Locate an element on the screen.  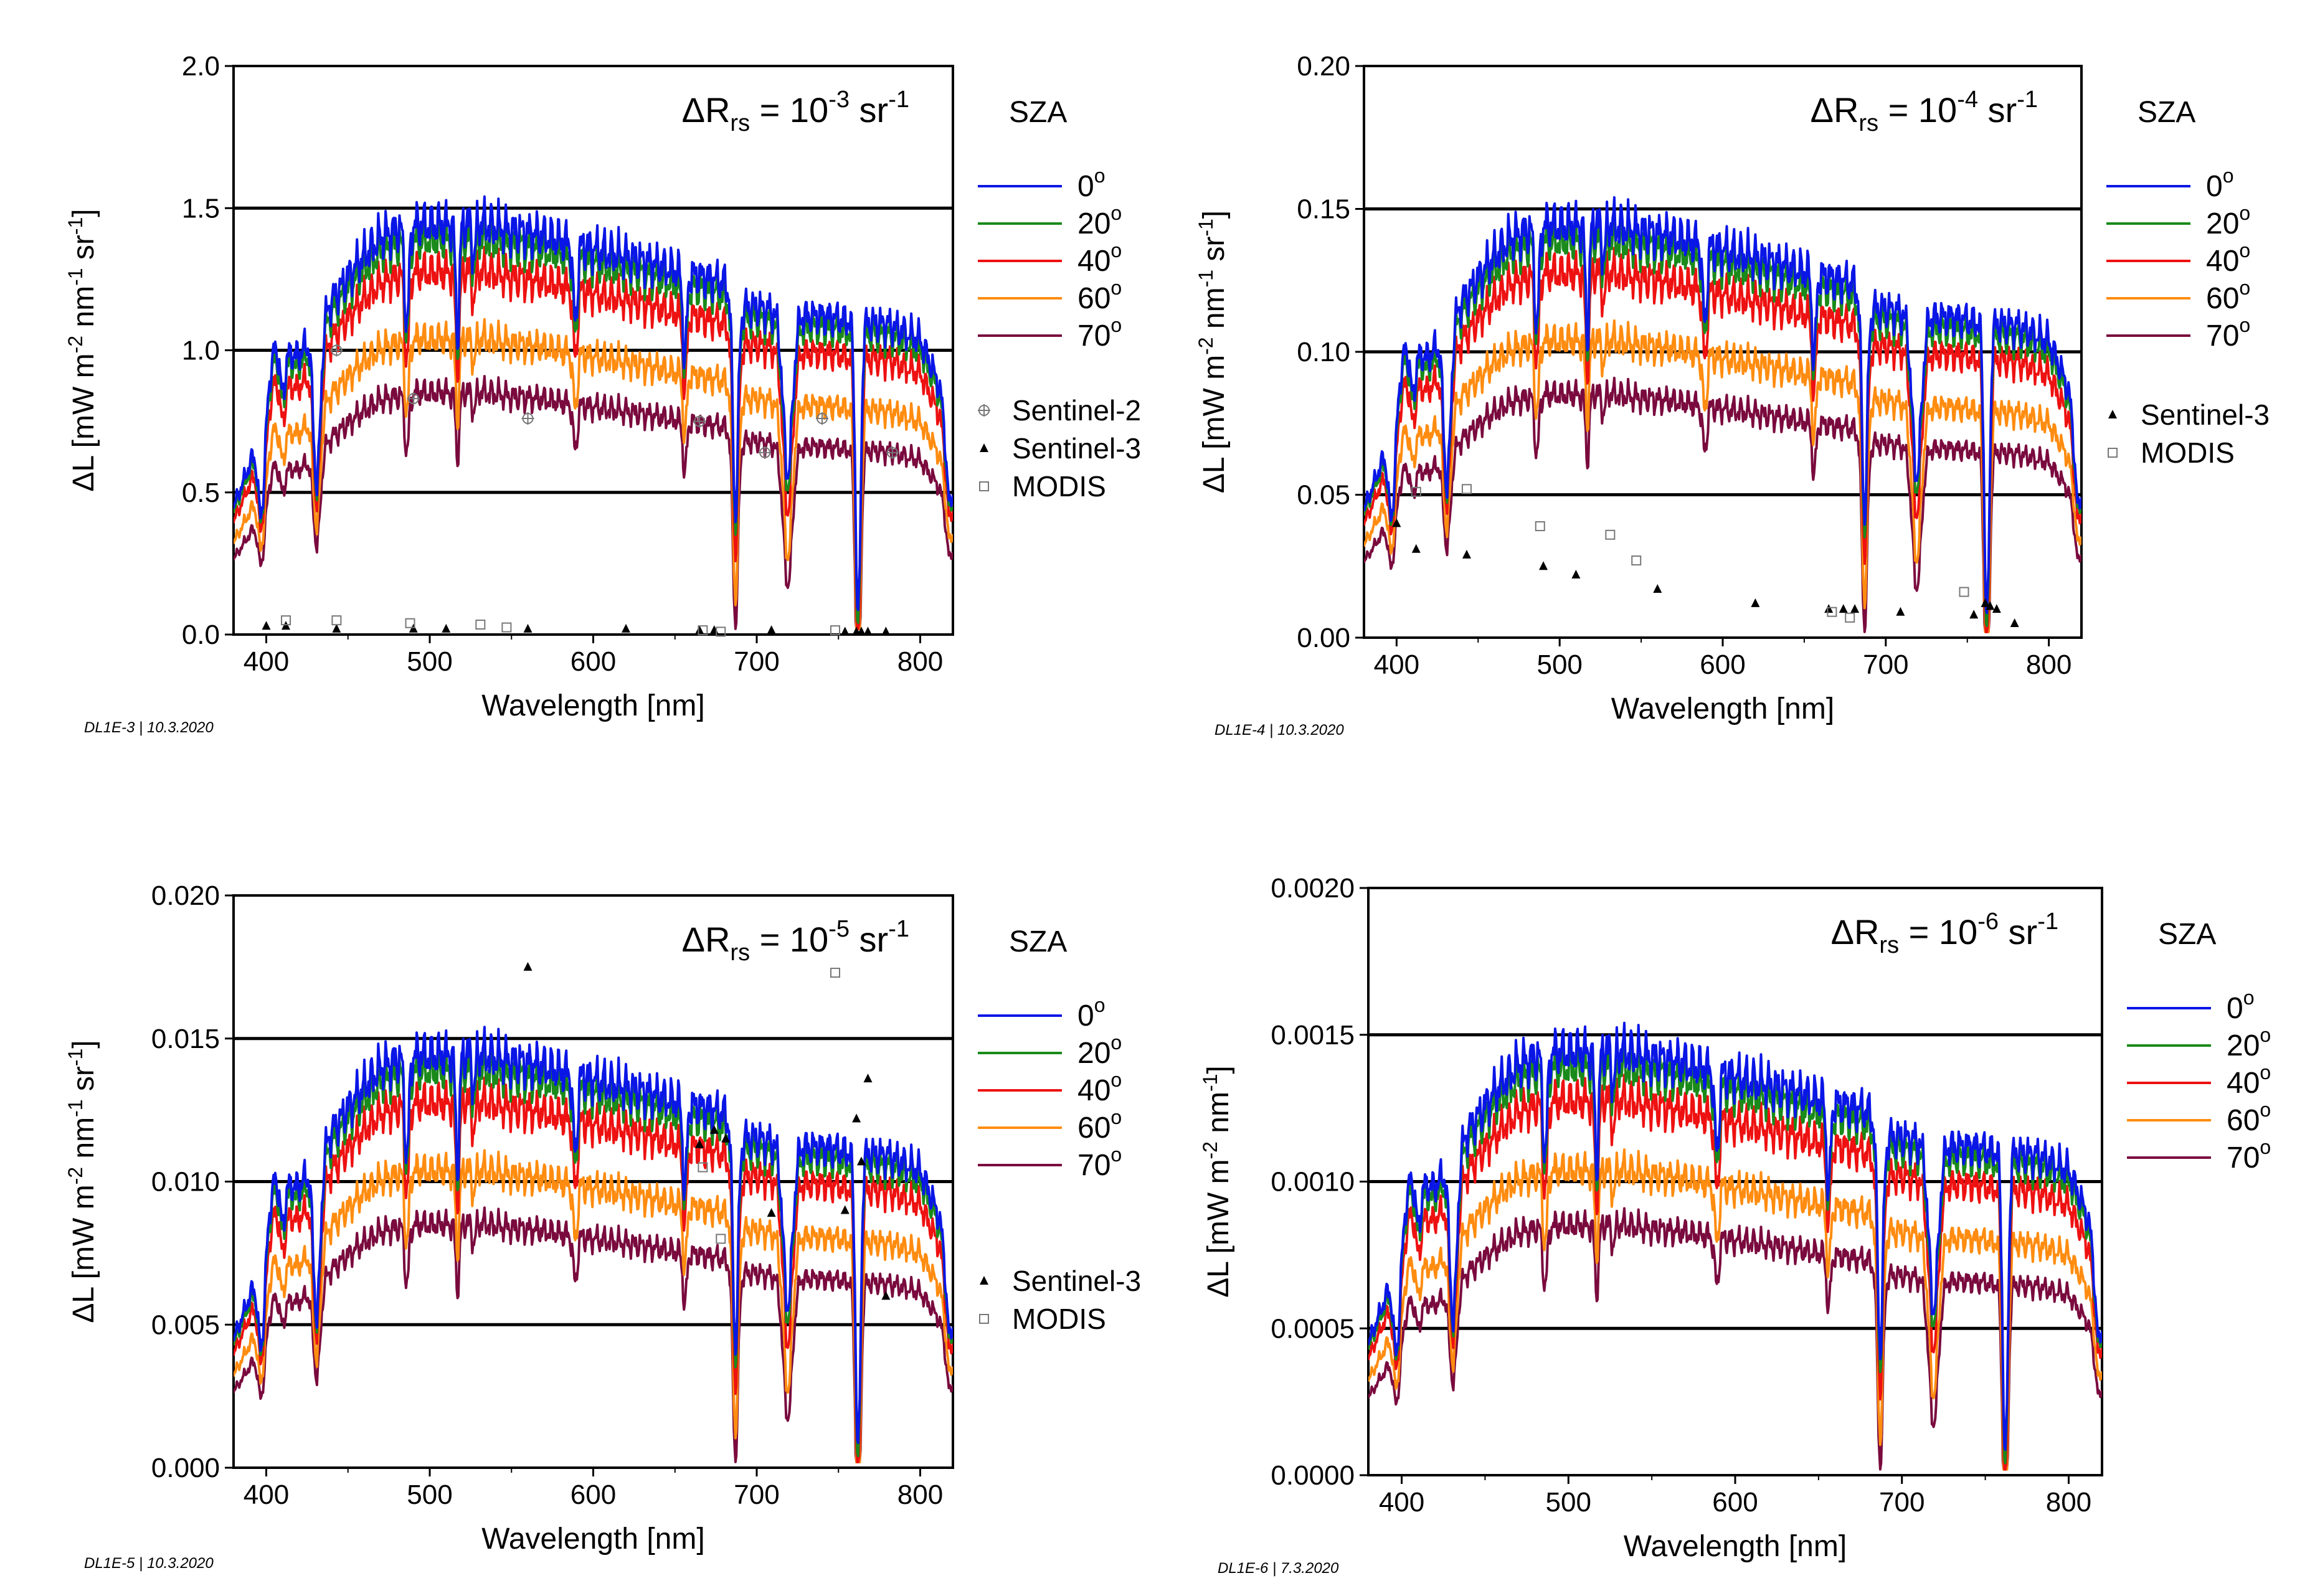
y-tick-label: 0.0010 is located at coordinates (1313, 1182).